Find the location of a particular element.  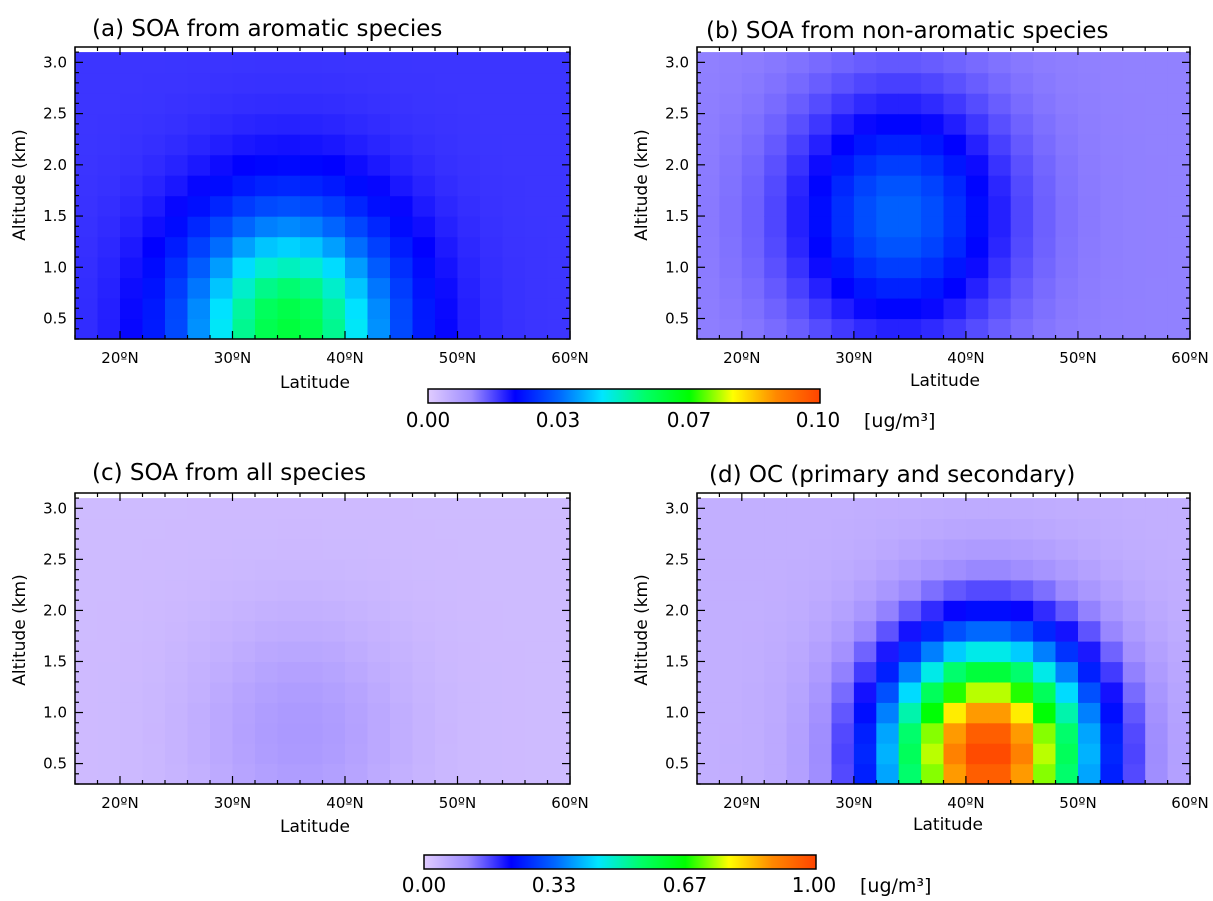

y-tick-label: 0.5 is located at coordinates (55, 764).